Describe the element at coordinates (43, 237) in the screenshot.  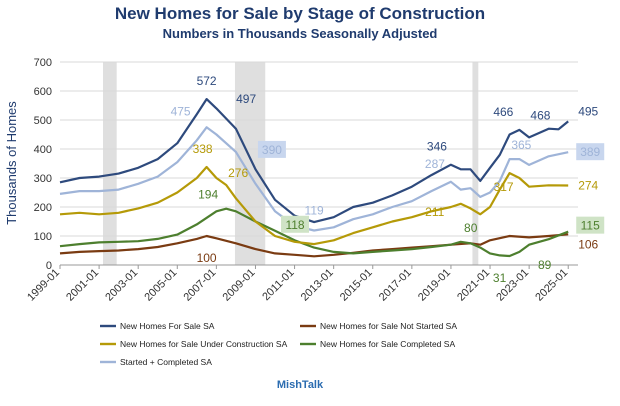
I see `y-tick-100: 100` at that location.